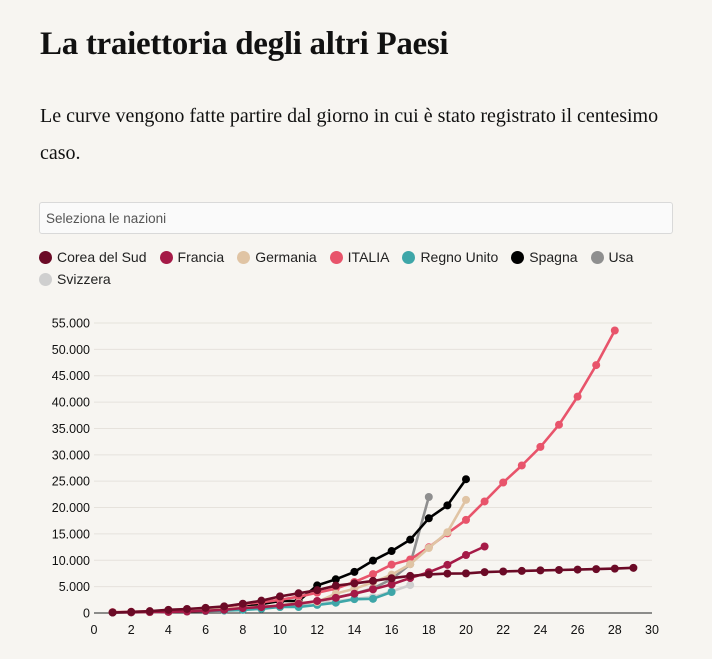 The width and height of the screenshot is (712, 659). Describe the element at coordinates (503, 630) in the screenshot. I see `x-tick-label: 22` at that location.